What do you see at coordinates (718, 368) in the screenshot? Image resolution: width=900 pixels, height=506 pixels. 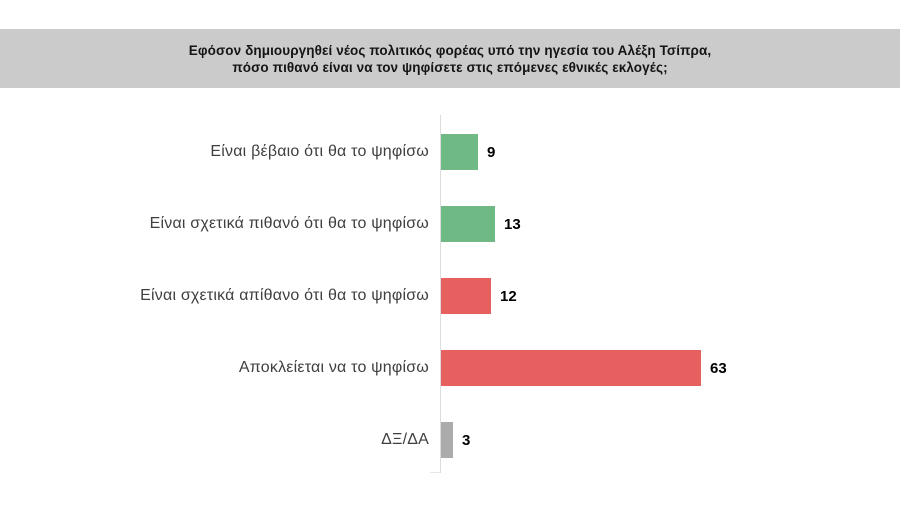 I see `value-label: 63` at bounding box center [718, 368].